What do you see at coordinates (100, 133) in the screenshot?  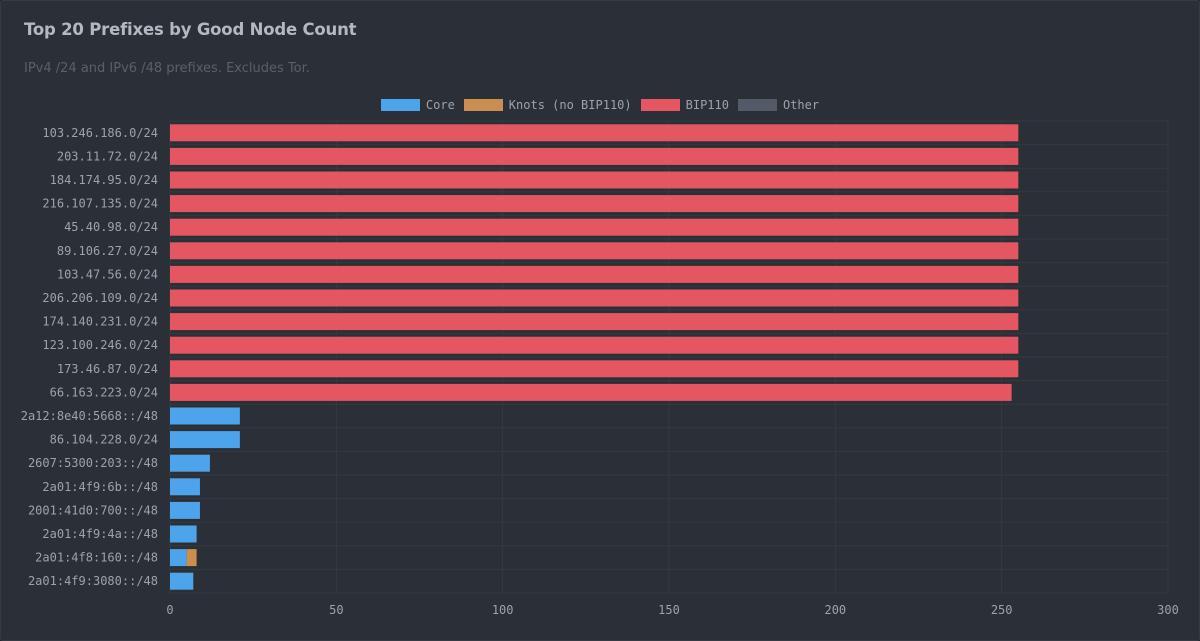 I see `y-tick-label: 103.246.186.0/24` at bounding box center [100, 133].